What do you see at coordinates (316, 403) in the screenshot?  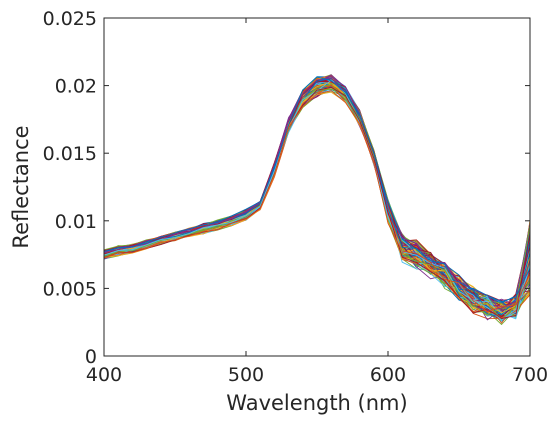 I see `x-axis-title: Wavelength (nm)` at bounding box center [316, 403].